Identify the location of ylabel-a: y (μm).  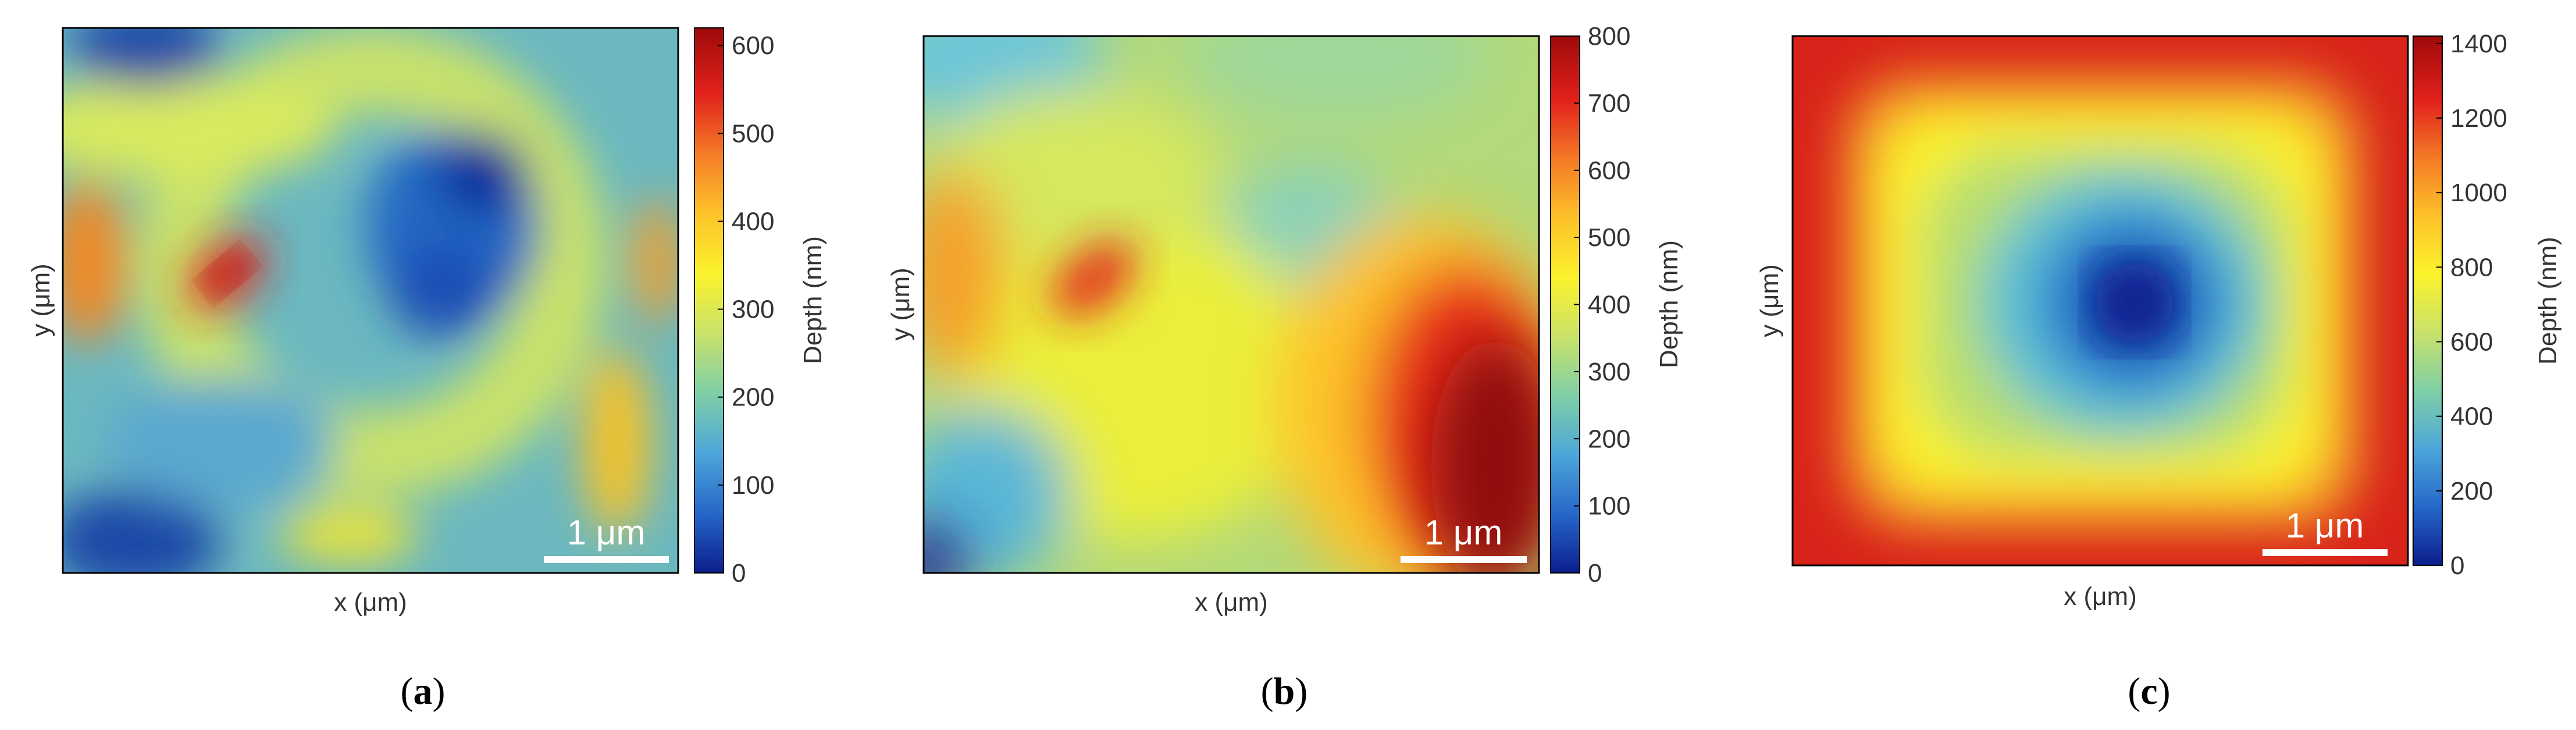
(41, 300).